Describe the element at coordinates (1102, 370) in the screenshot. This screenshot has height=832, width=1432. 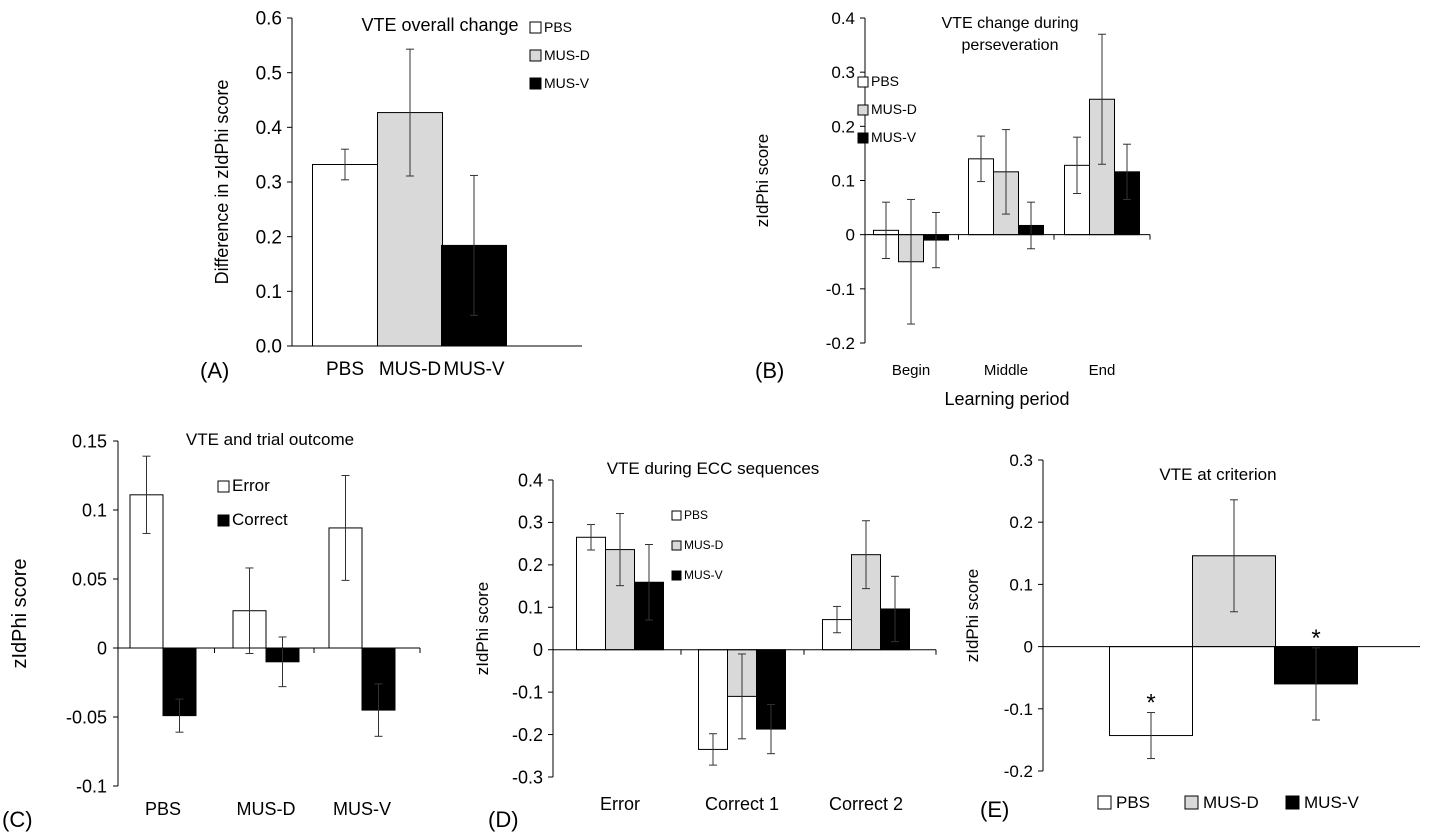
I see `x-category-label: End` at that location.